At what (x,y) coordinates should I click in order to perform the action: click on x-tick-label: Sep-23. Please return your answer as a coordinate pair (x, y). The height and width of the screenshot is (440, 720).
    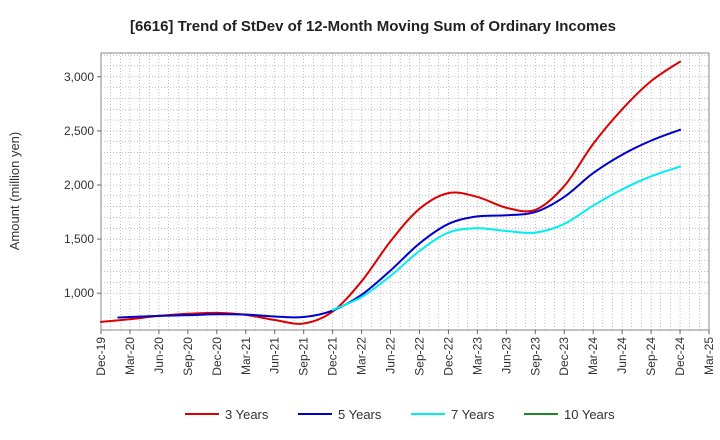
    Looking at the image, I should click on (535, 356).